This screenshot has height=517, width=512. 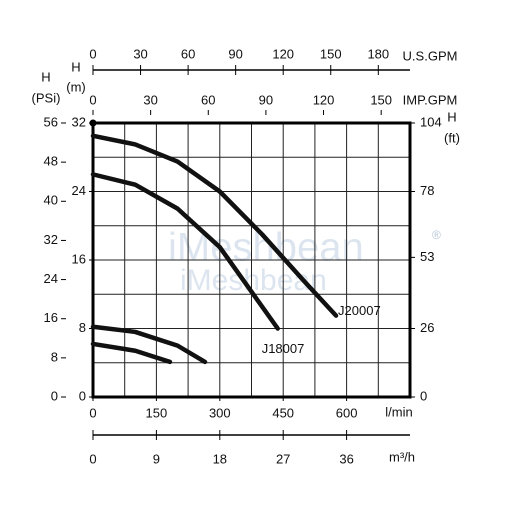 I want to click on tick-label: 18, so click(x=220, y=458).